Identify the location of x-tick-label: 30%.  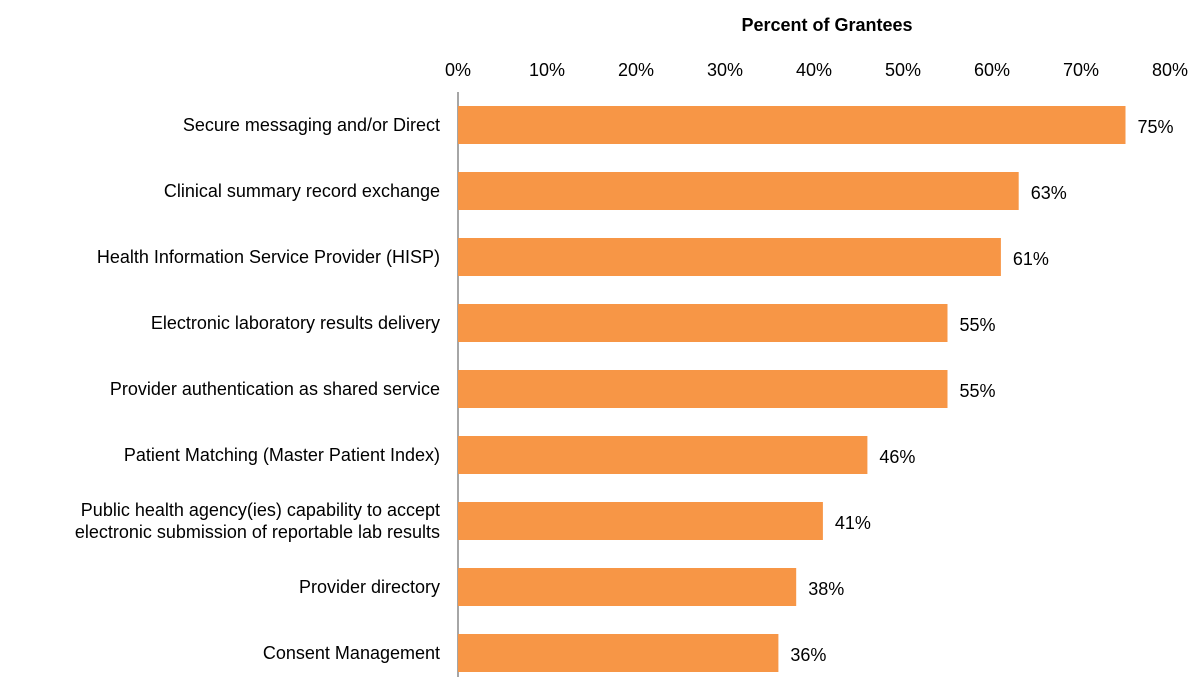
(725, 70).